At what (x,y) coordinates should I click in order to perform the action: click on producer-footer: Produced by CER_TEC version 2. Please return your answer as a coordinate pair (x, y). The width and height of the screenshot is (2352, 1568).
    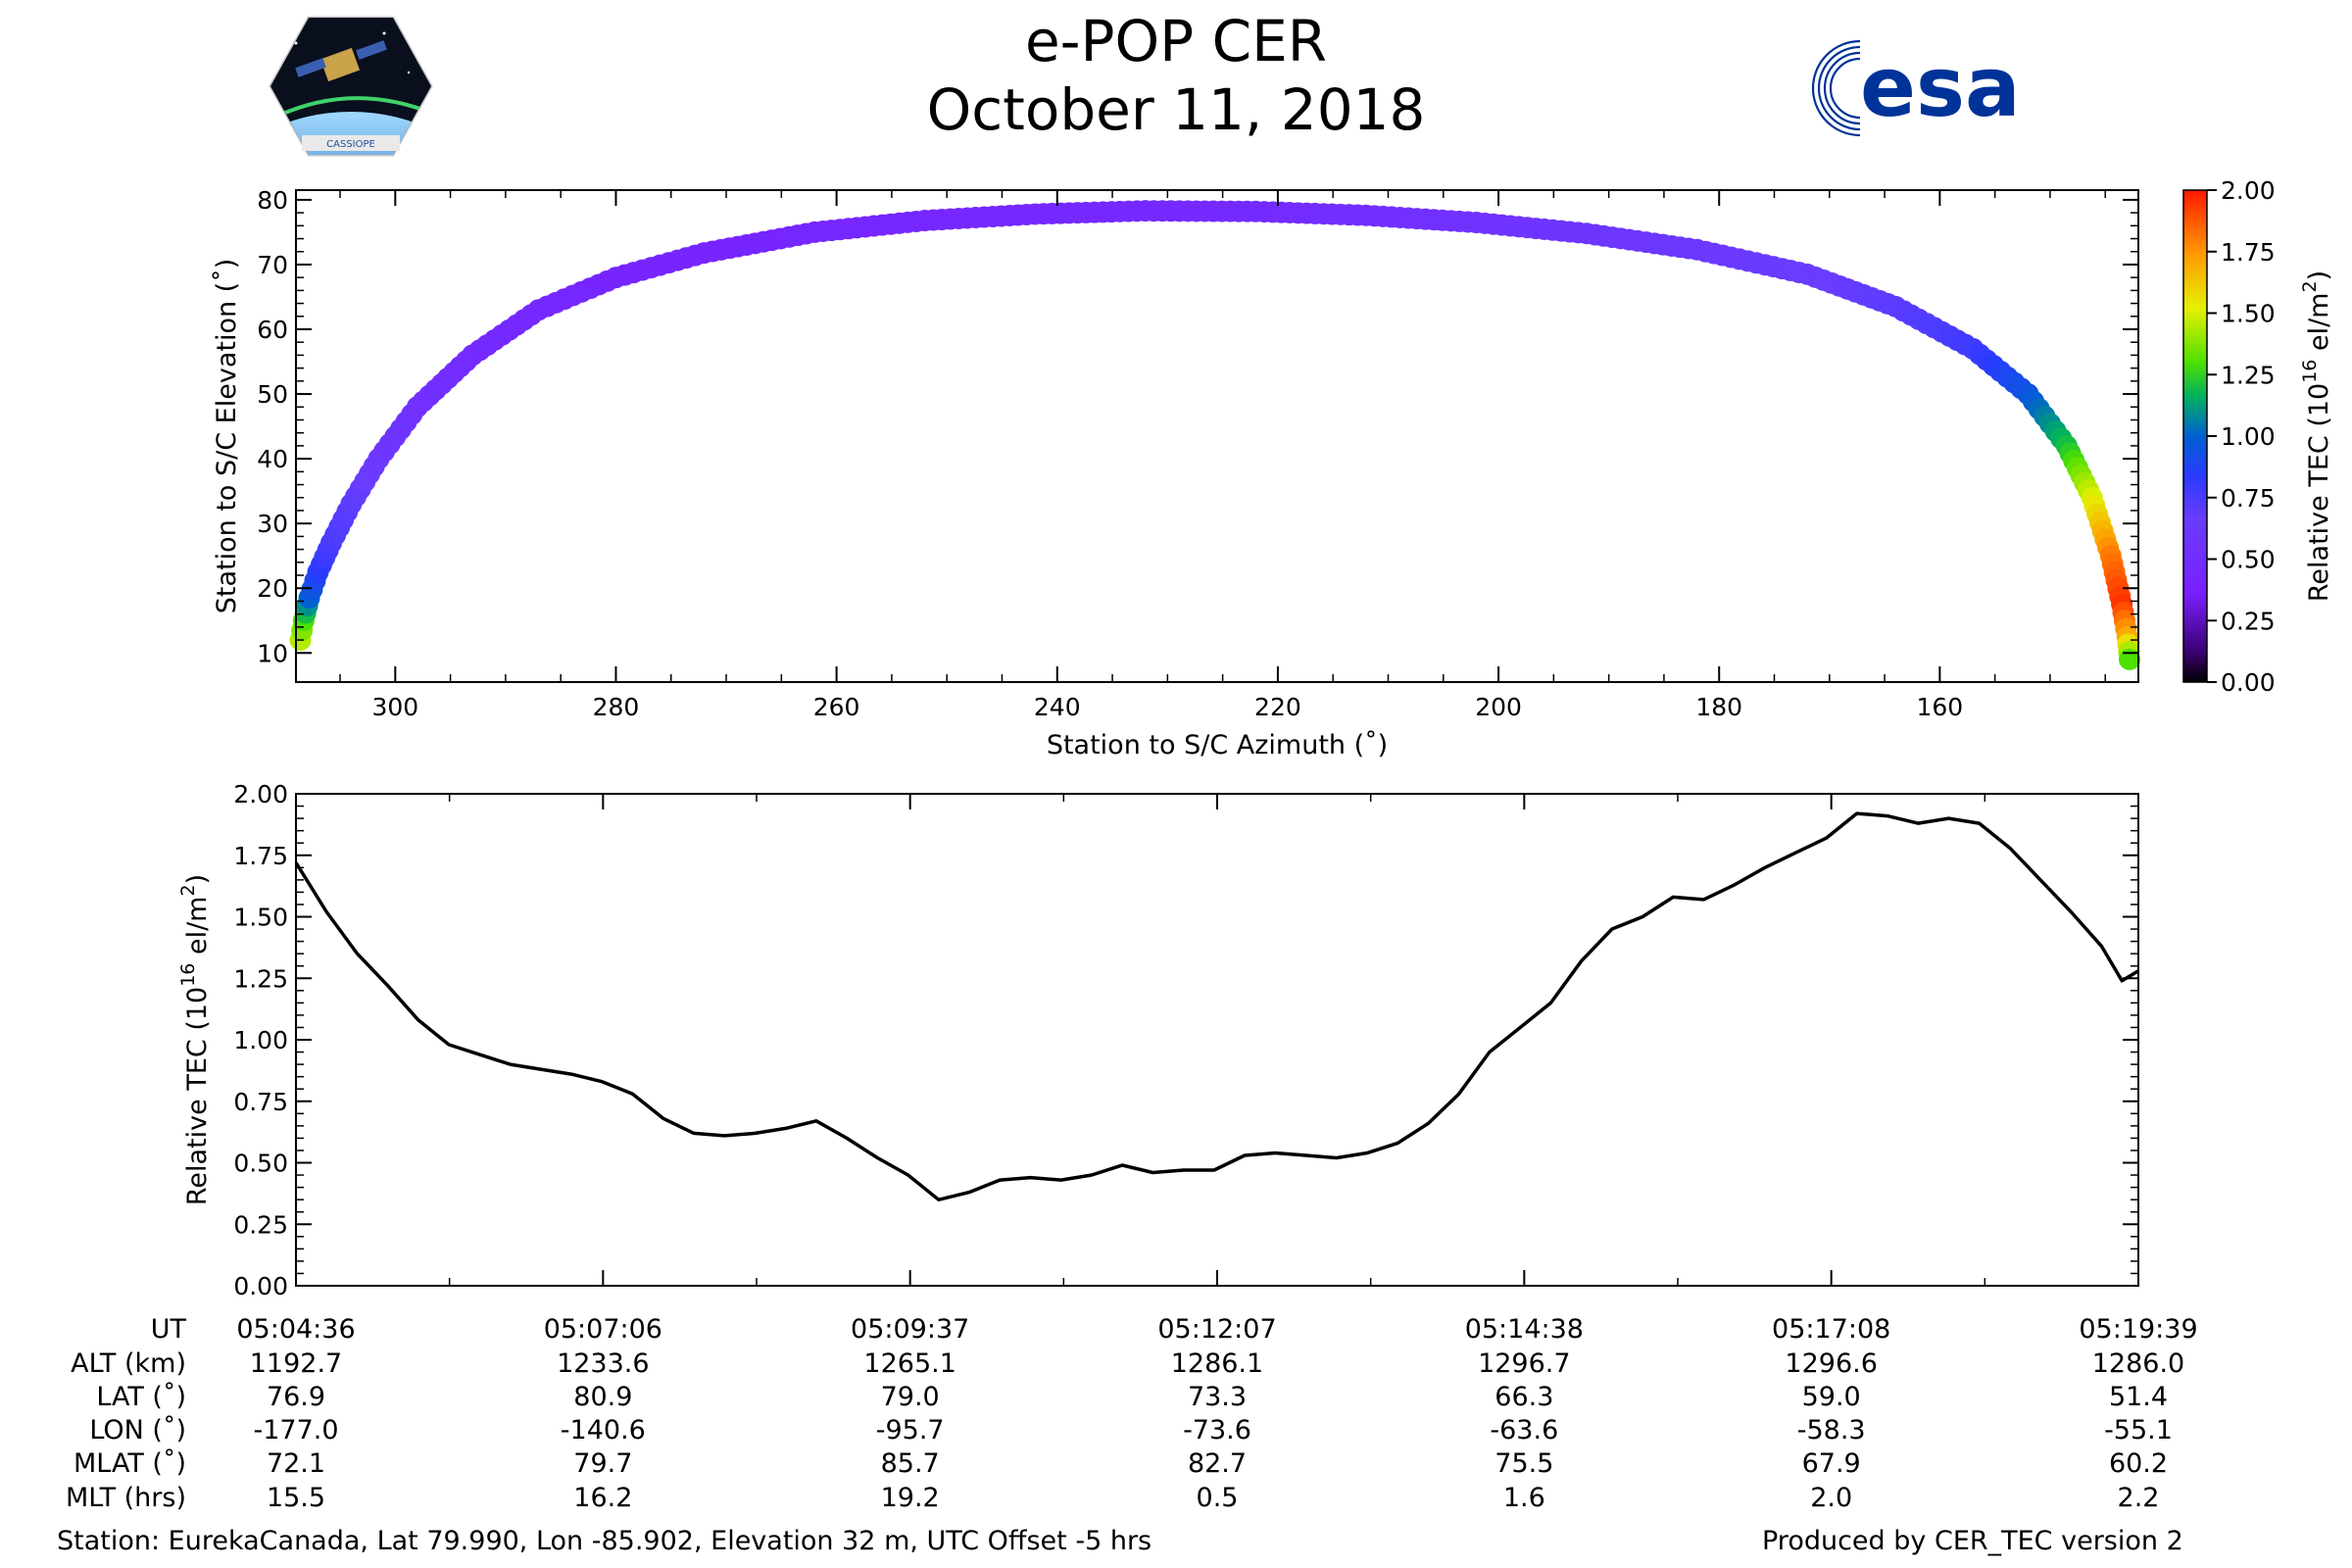
    Looking at the image, I should click on (1972, 1541).